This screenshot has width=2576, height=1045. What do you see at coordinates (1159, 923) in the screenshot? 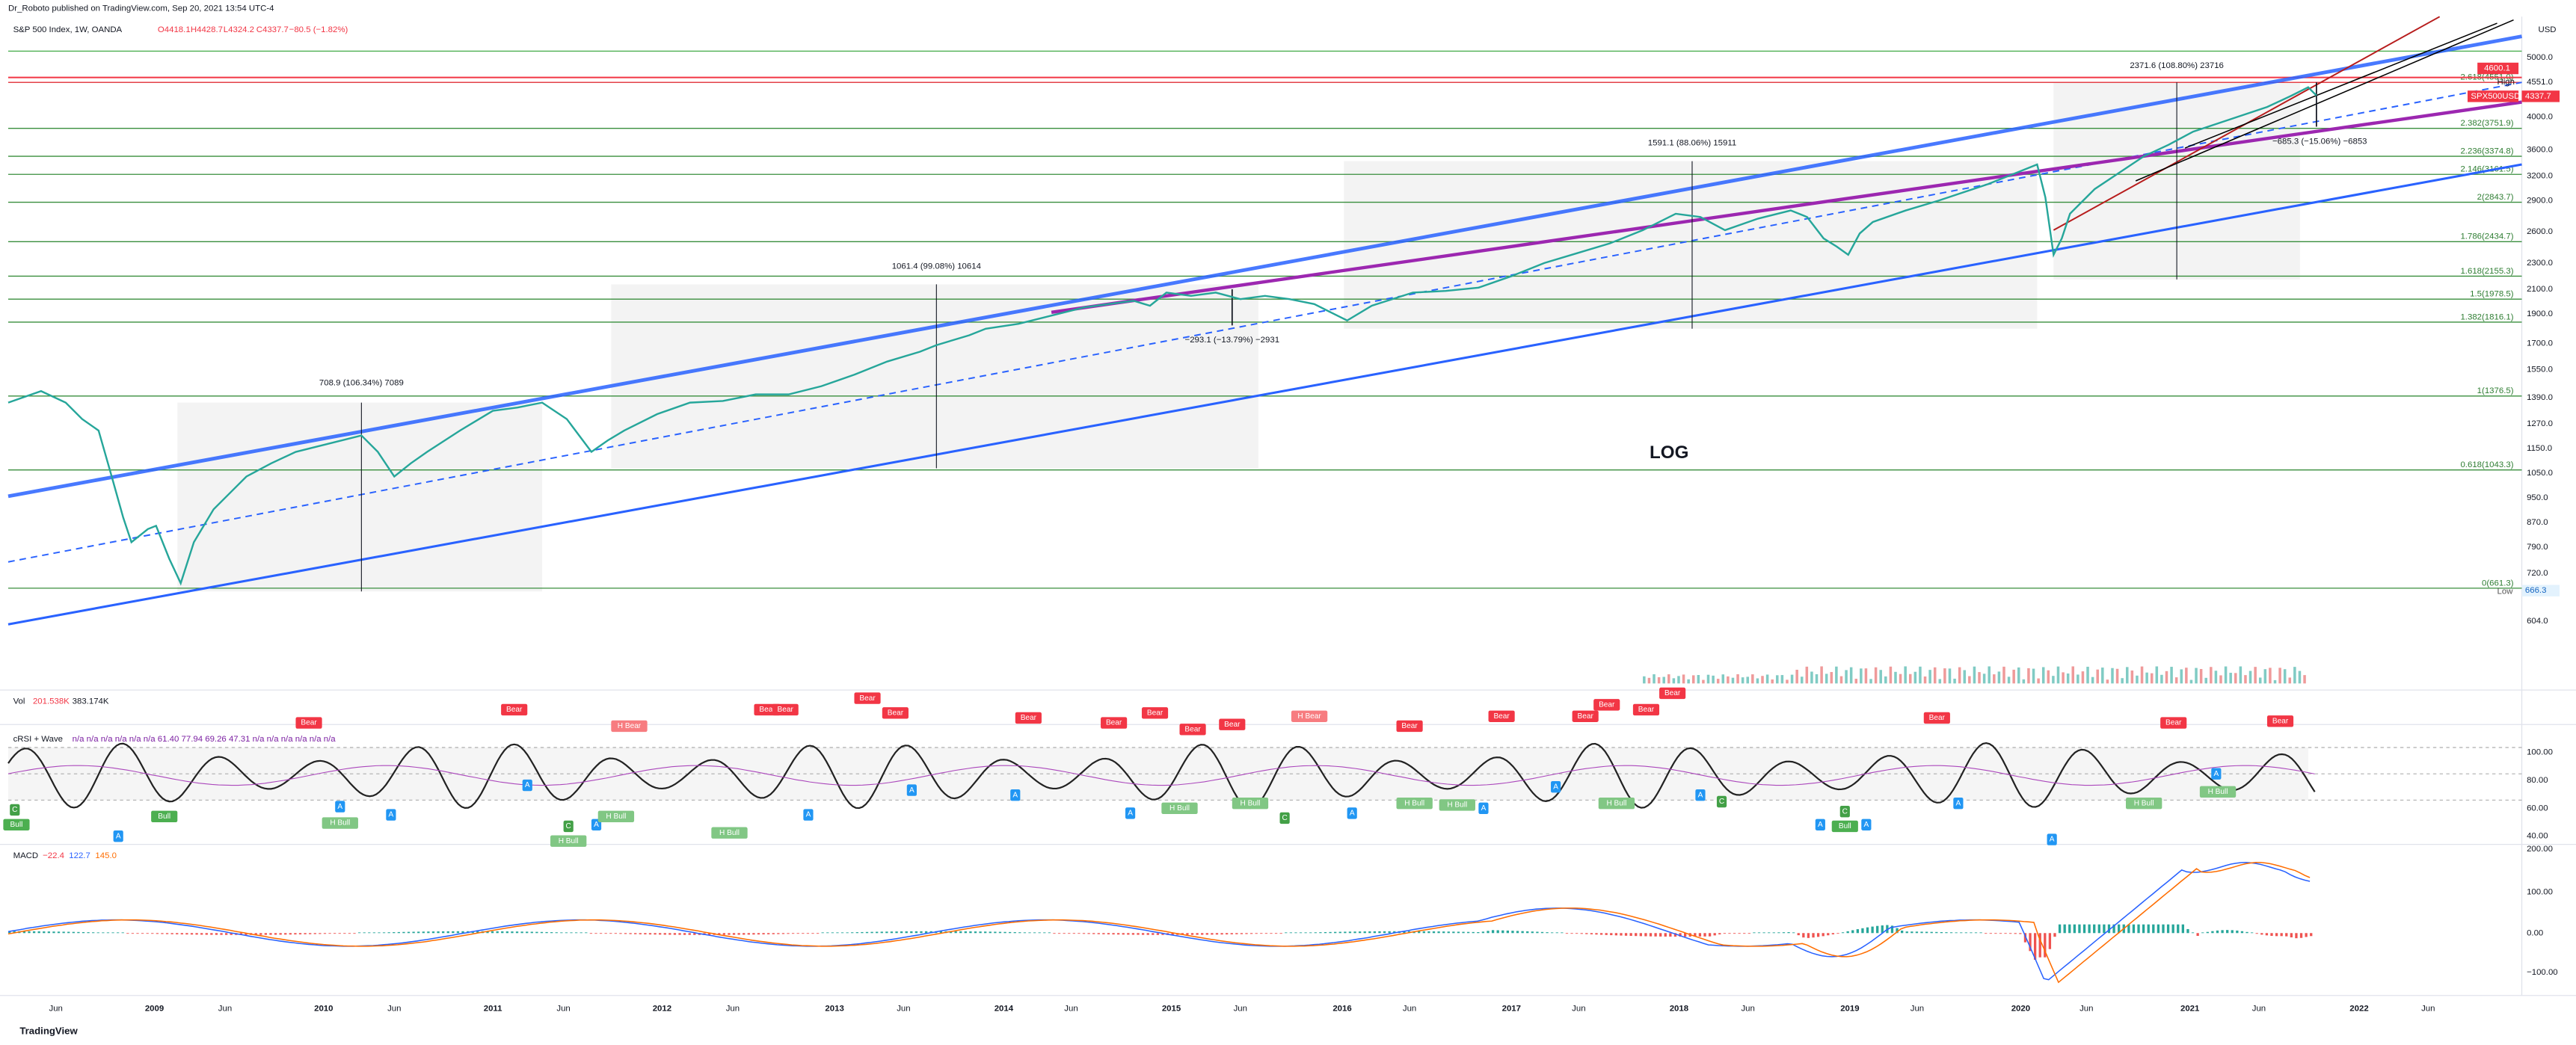
I see `macd-line` at bounding box center [1159, 923].